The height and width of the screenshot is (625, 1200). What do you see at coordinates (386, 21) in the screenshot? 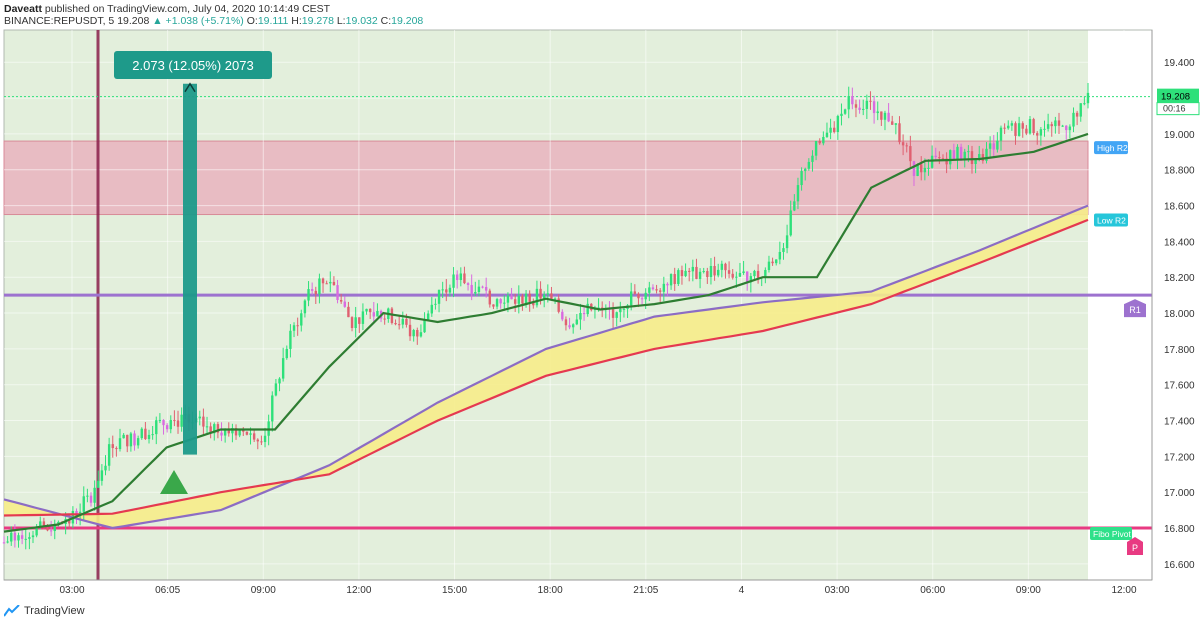
I see `close-label: C:` at bounding box center [386, 21].